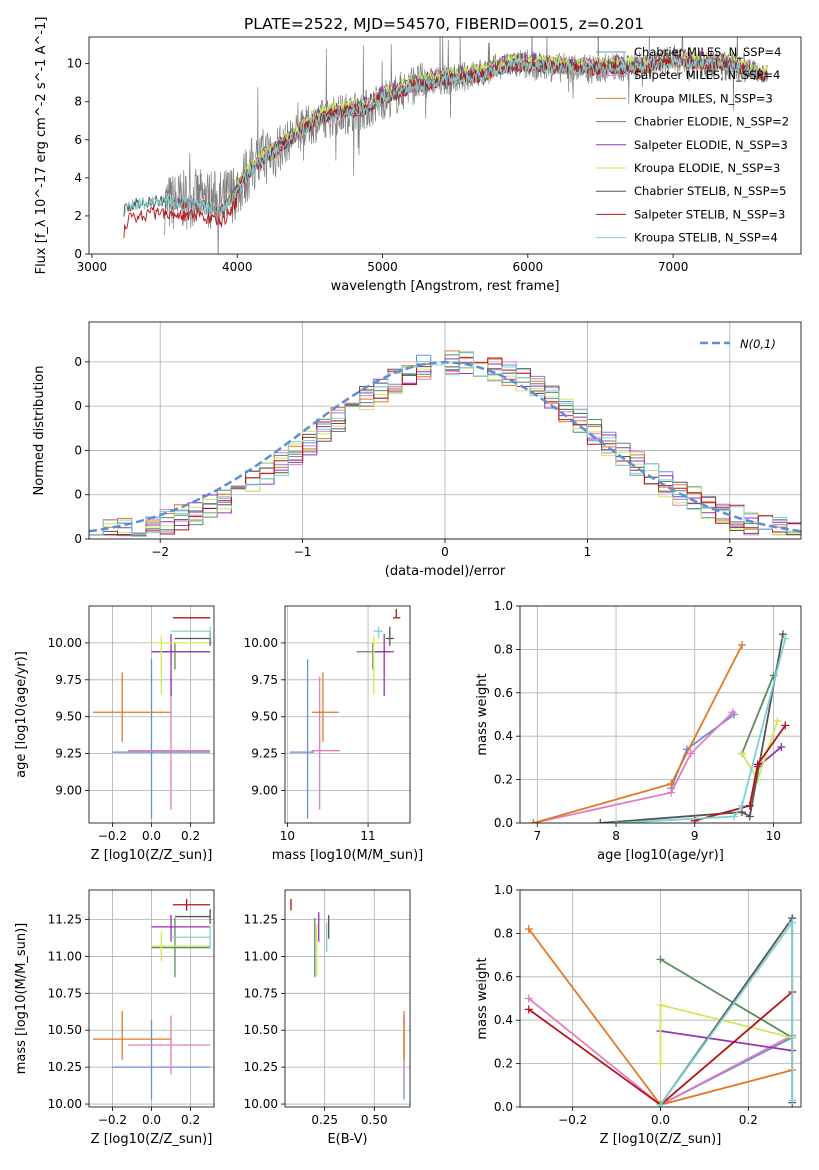 The height and width of the screenshot is (1170, 819). What do you see at coordinates (695, 836) in the screenshot?
I see `x-tick-label: 9` at bounding box center [695, 836].